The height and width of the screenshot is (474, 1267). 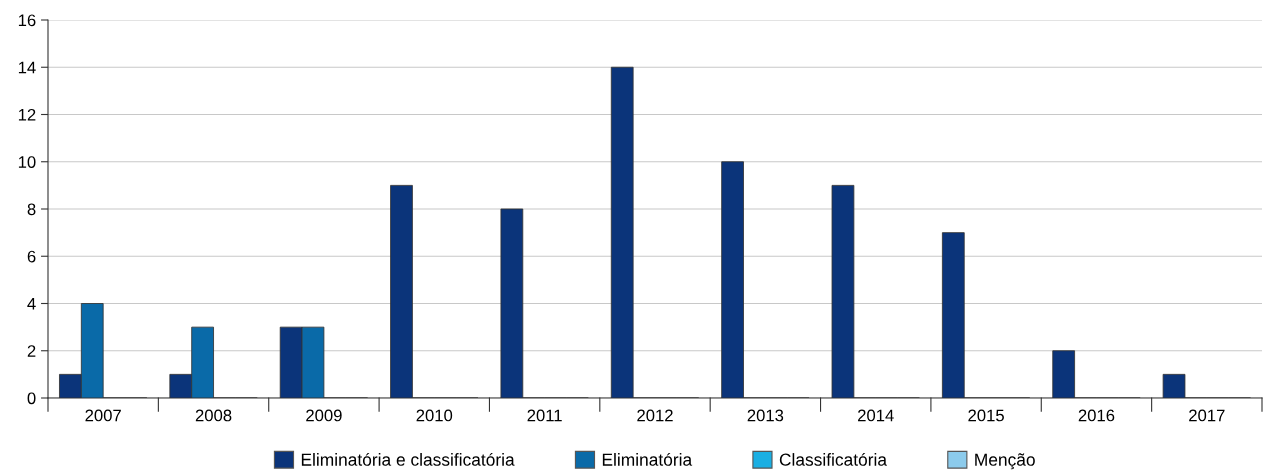 What do you see at coordinates (27, 67) in the screenshot?
I see `y-tick-label: 14` at bounding box center [27, 67].